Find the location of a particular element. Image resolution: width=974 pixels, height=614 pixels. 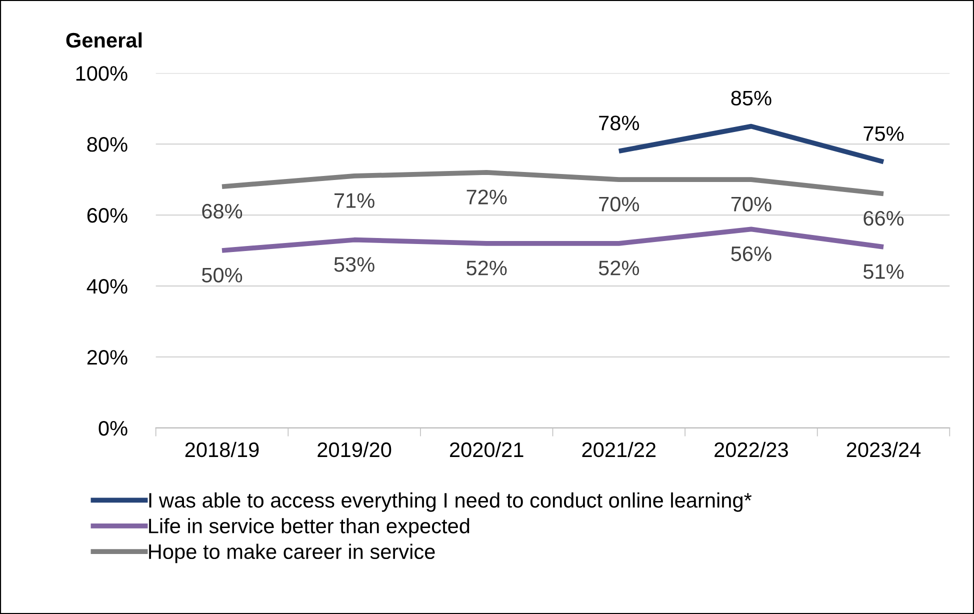

x-tick-label: 2021/22 is located at coordinates (619, 450).